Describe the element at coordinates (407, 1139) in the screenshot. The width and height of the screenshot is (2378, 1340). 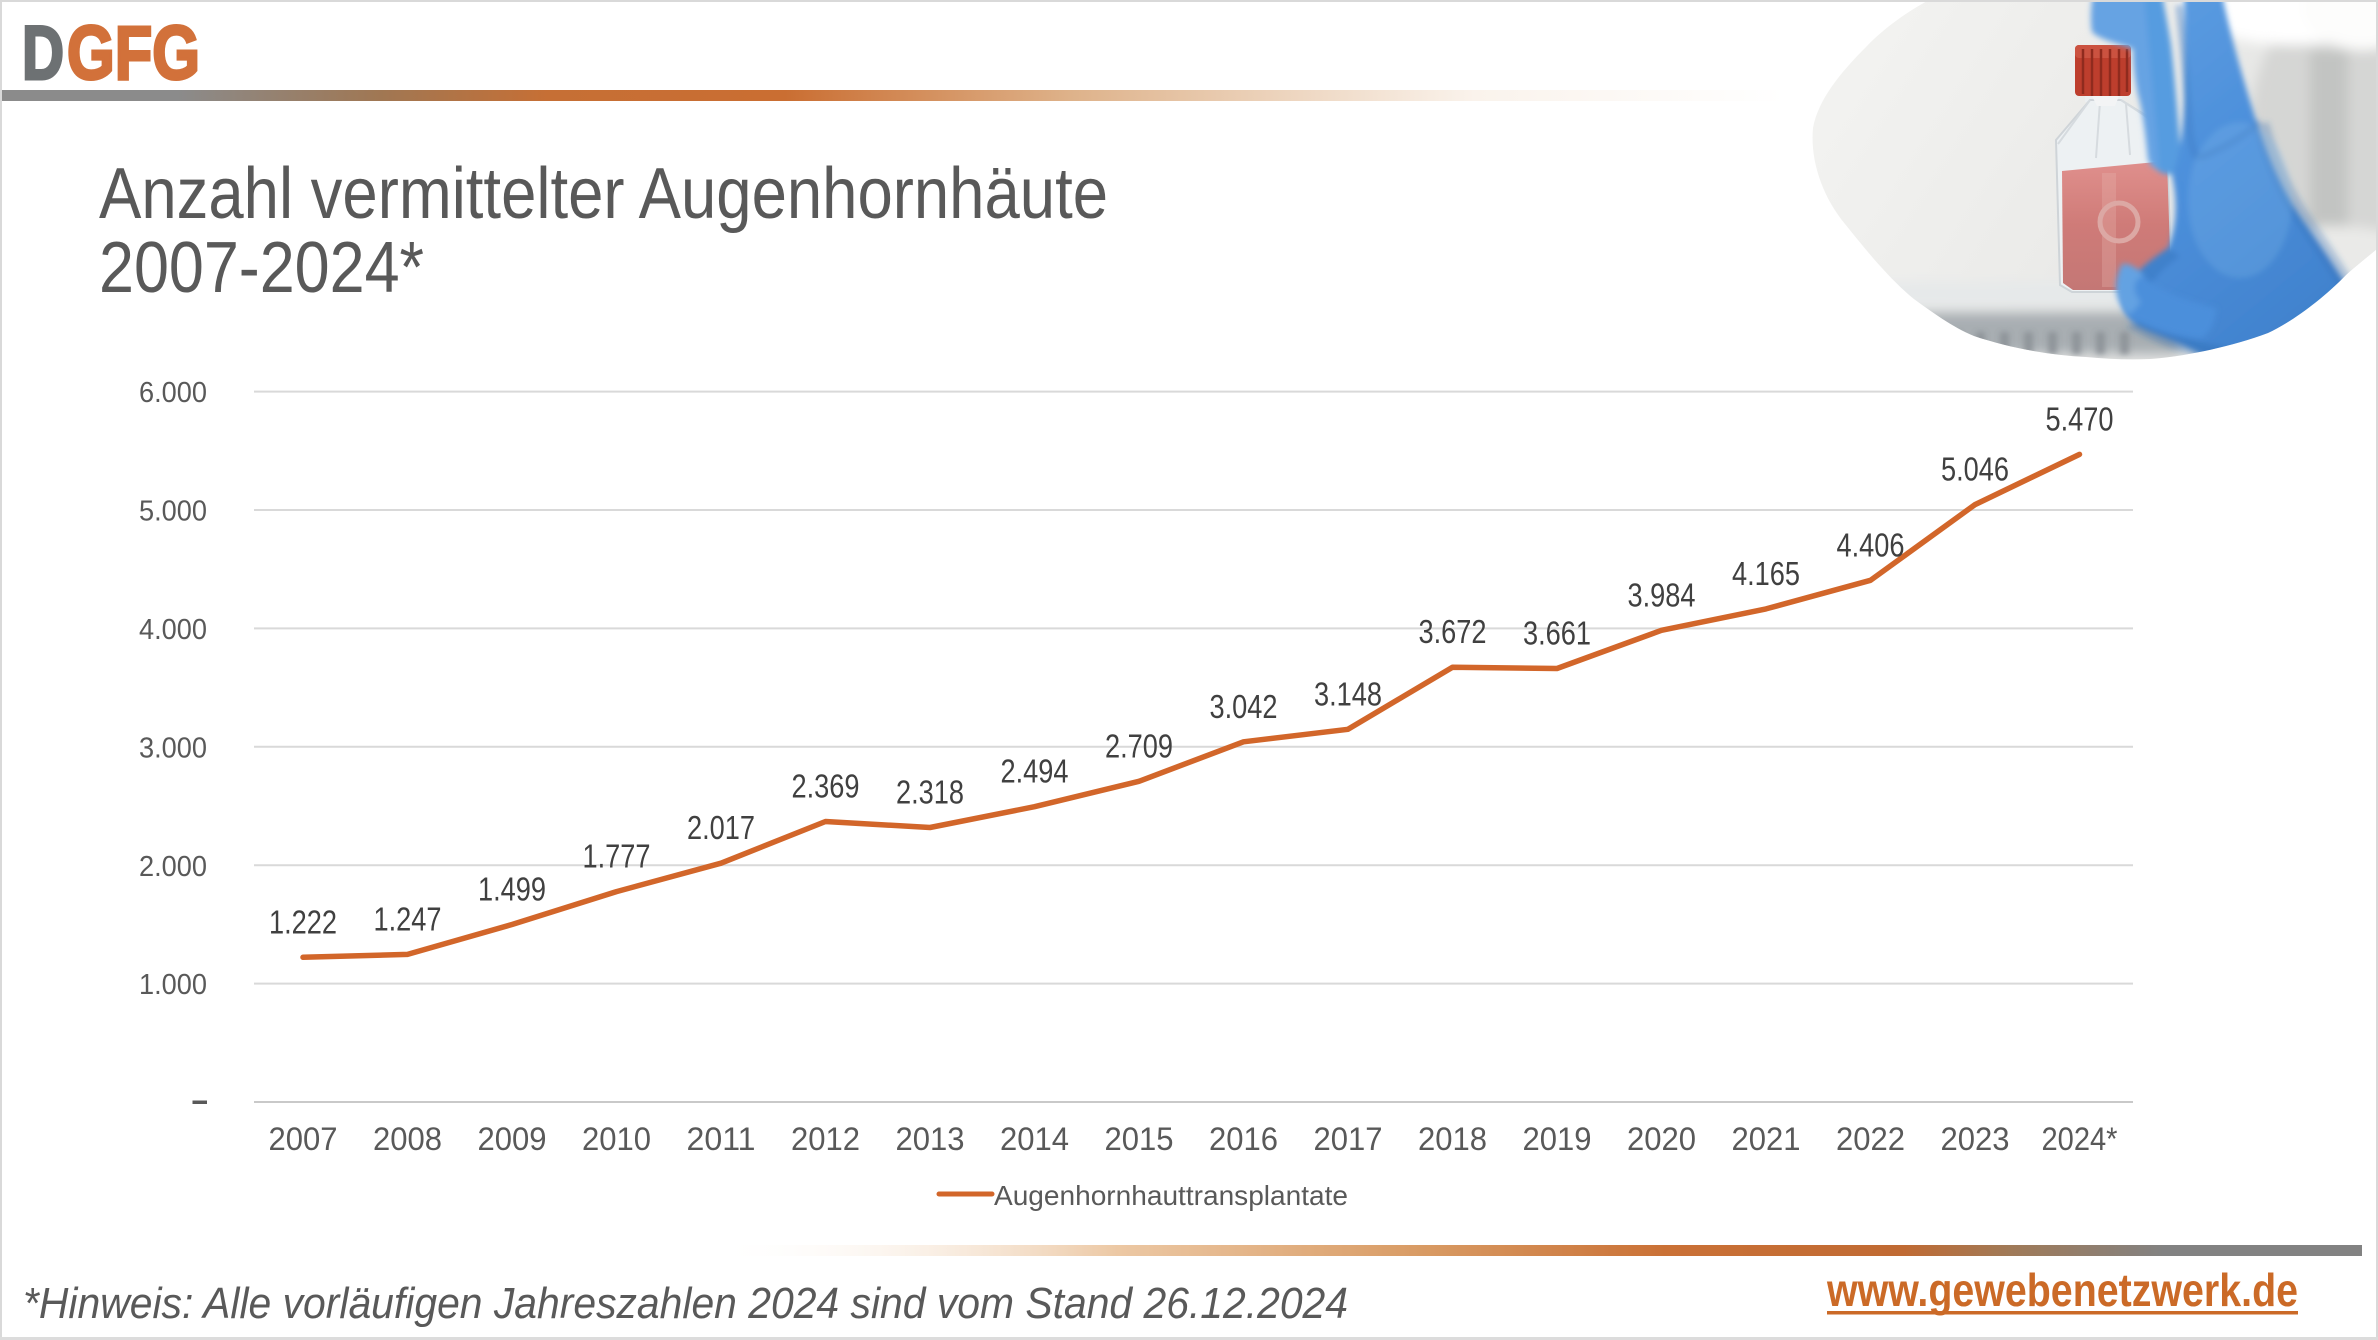
I see `svg-text: 2008` at that location.